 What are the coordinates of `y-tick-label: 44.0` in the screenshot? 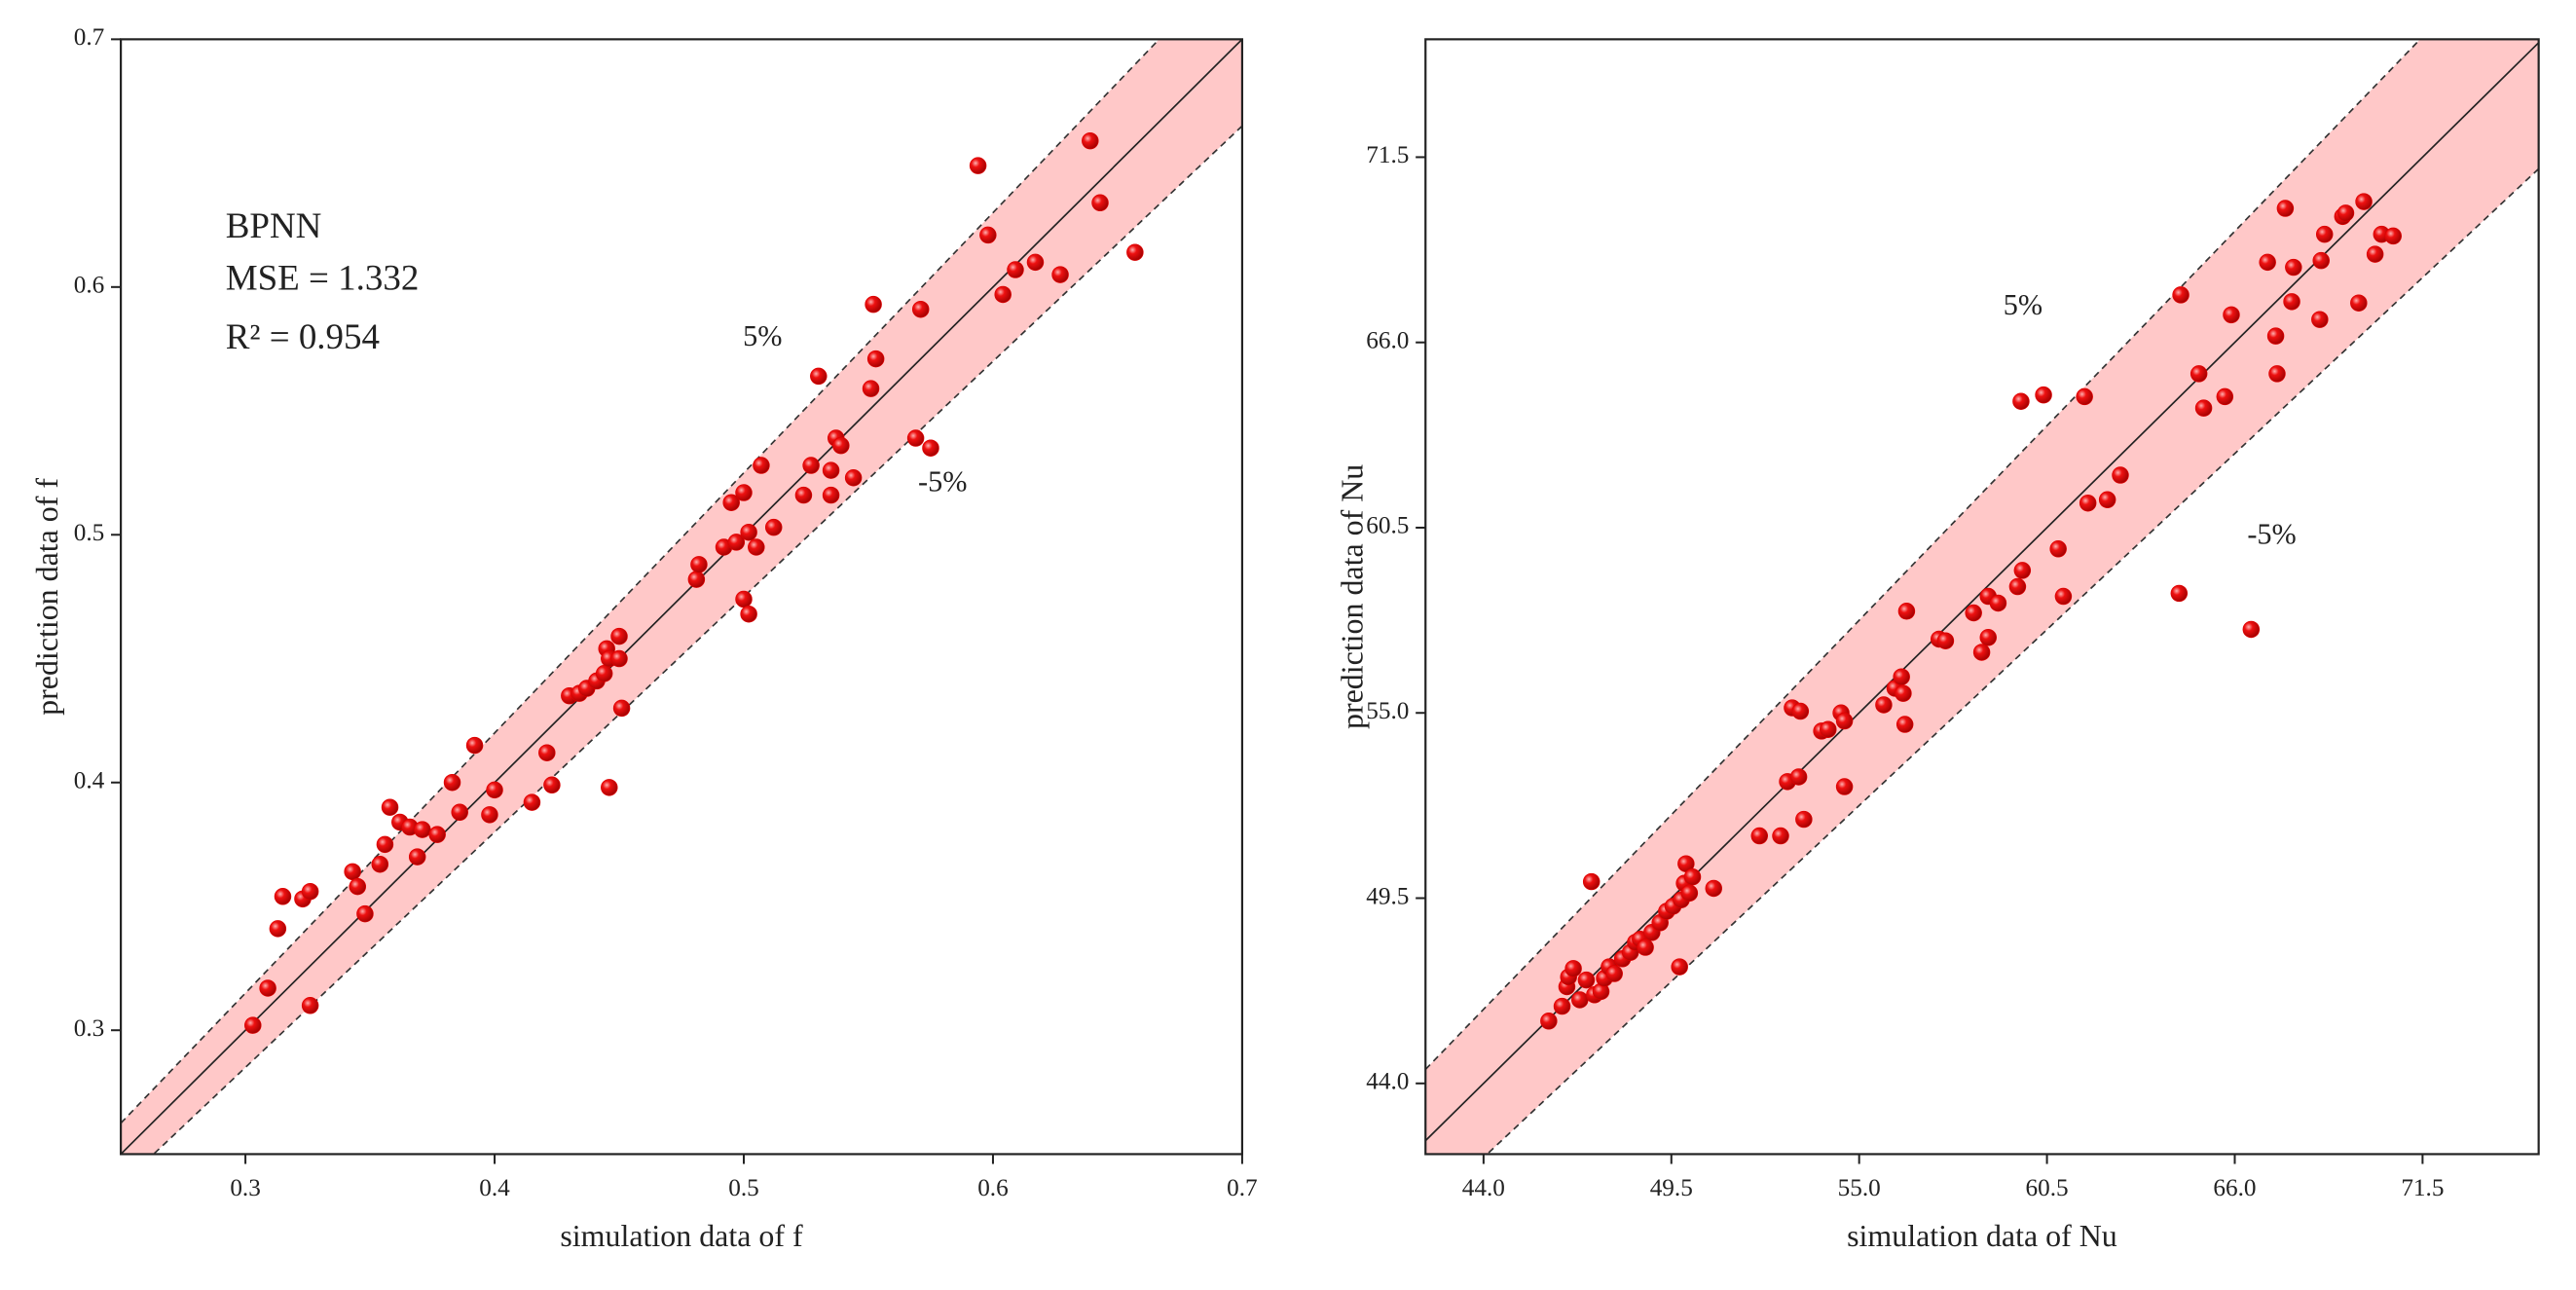 It's located at (1387, 1082).